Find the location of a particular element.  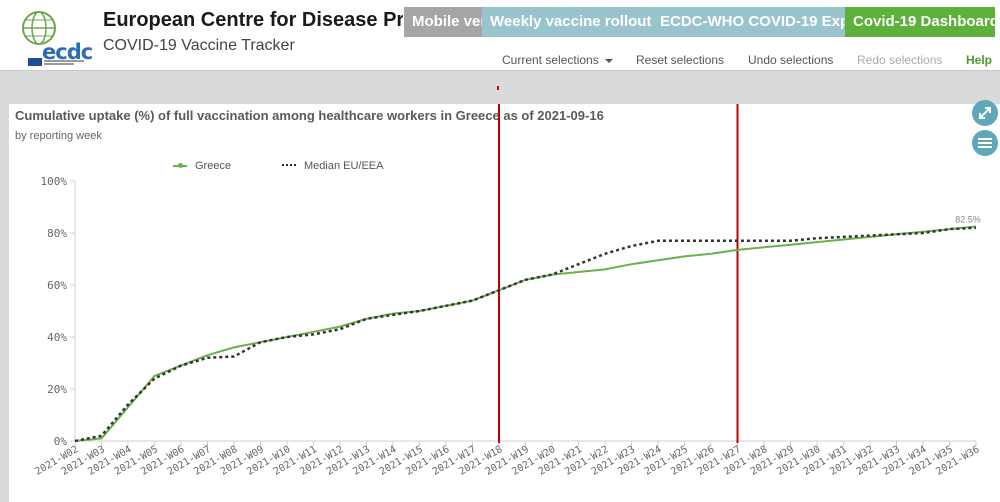

current-selections-menu: Current selections is located at coordinates (557, 62).